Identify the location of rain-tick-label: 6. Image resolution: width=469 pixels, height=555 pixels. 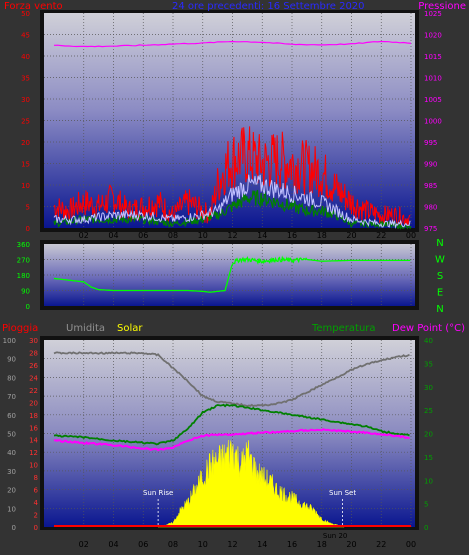
(36, 491).